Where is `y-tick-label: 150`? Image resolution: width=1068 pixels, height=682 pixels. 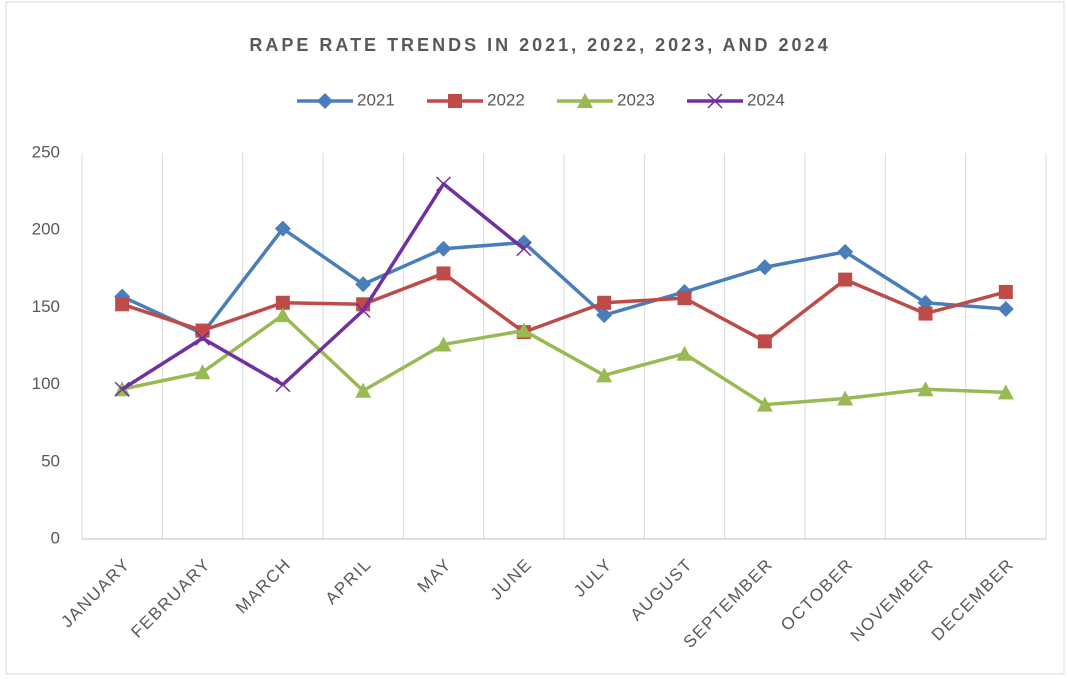
y-tick-label: 150 is located at coordinates (46, 306).